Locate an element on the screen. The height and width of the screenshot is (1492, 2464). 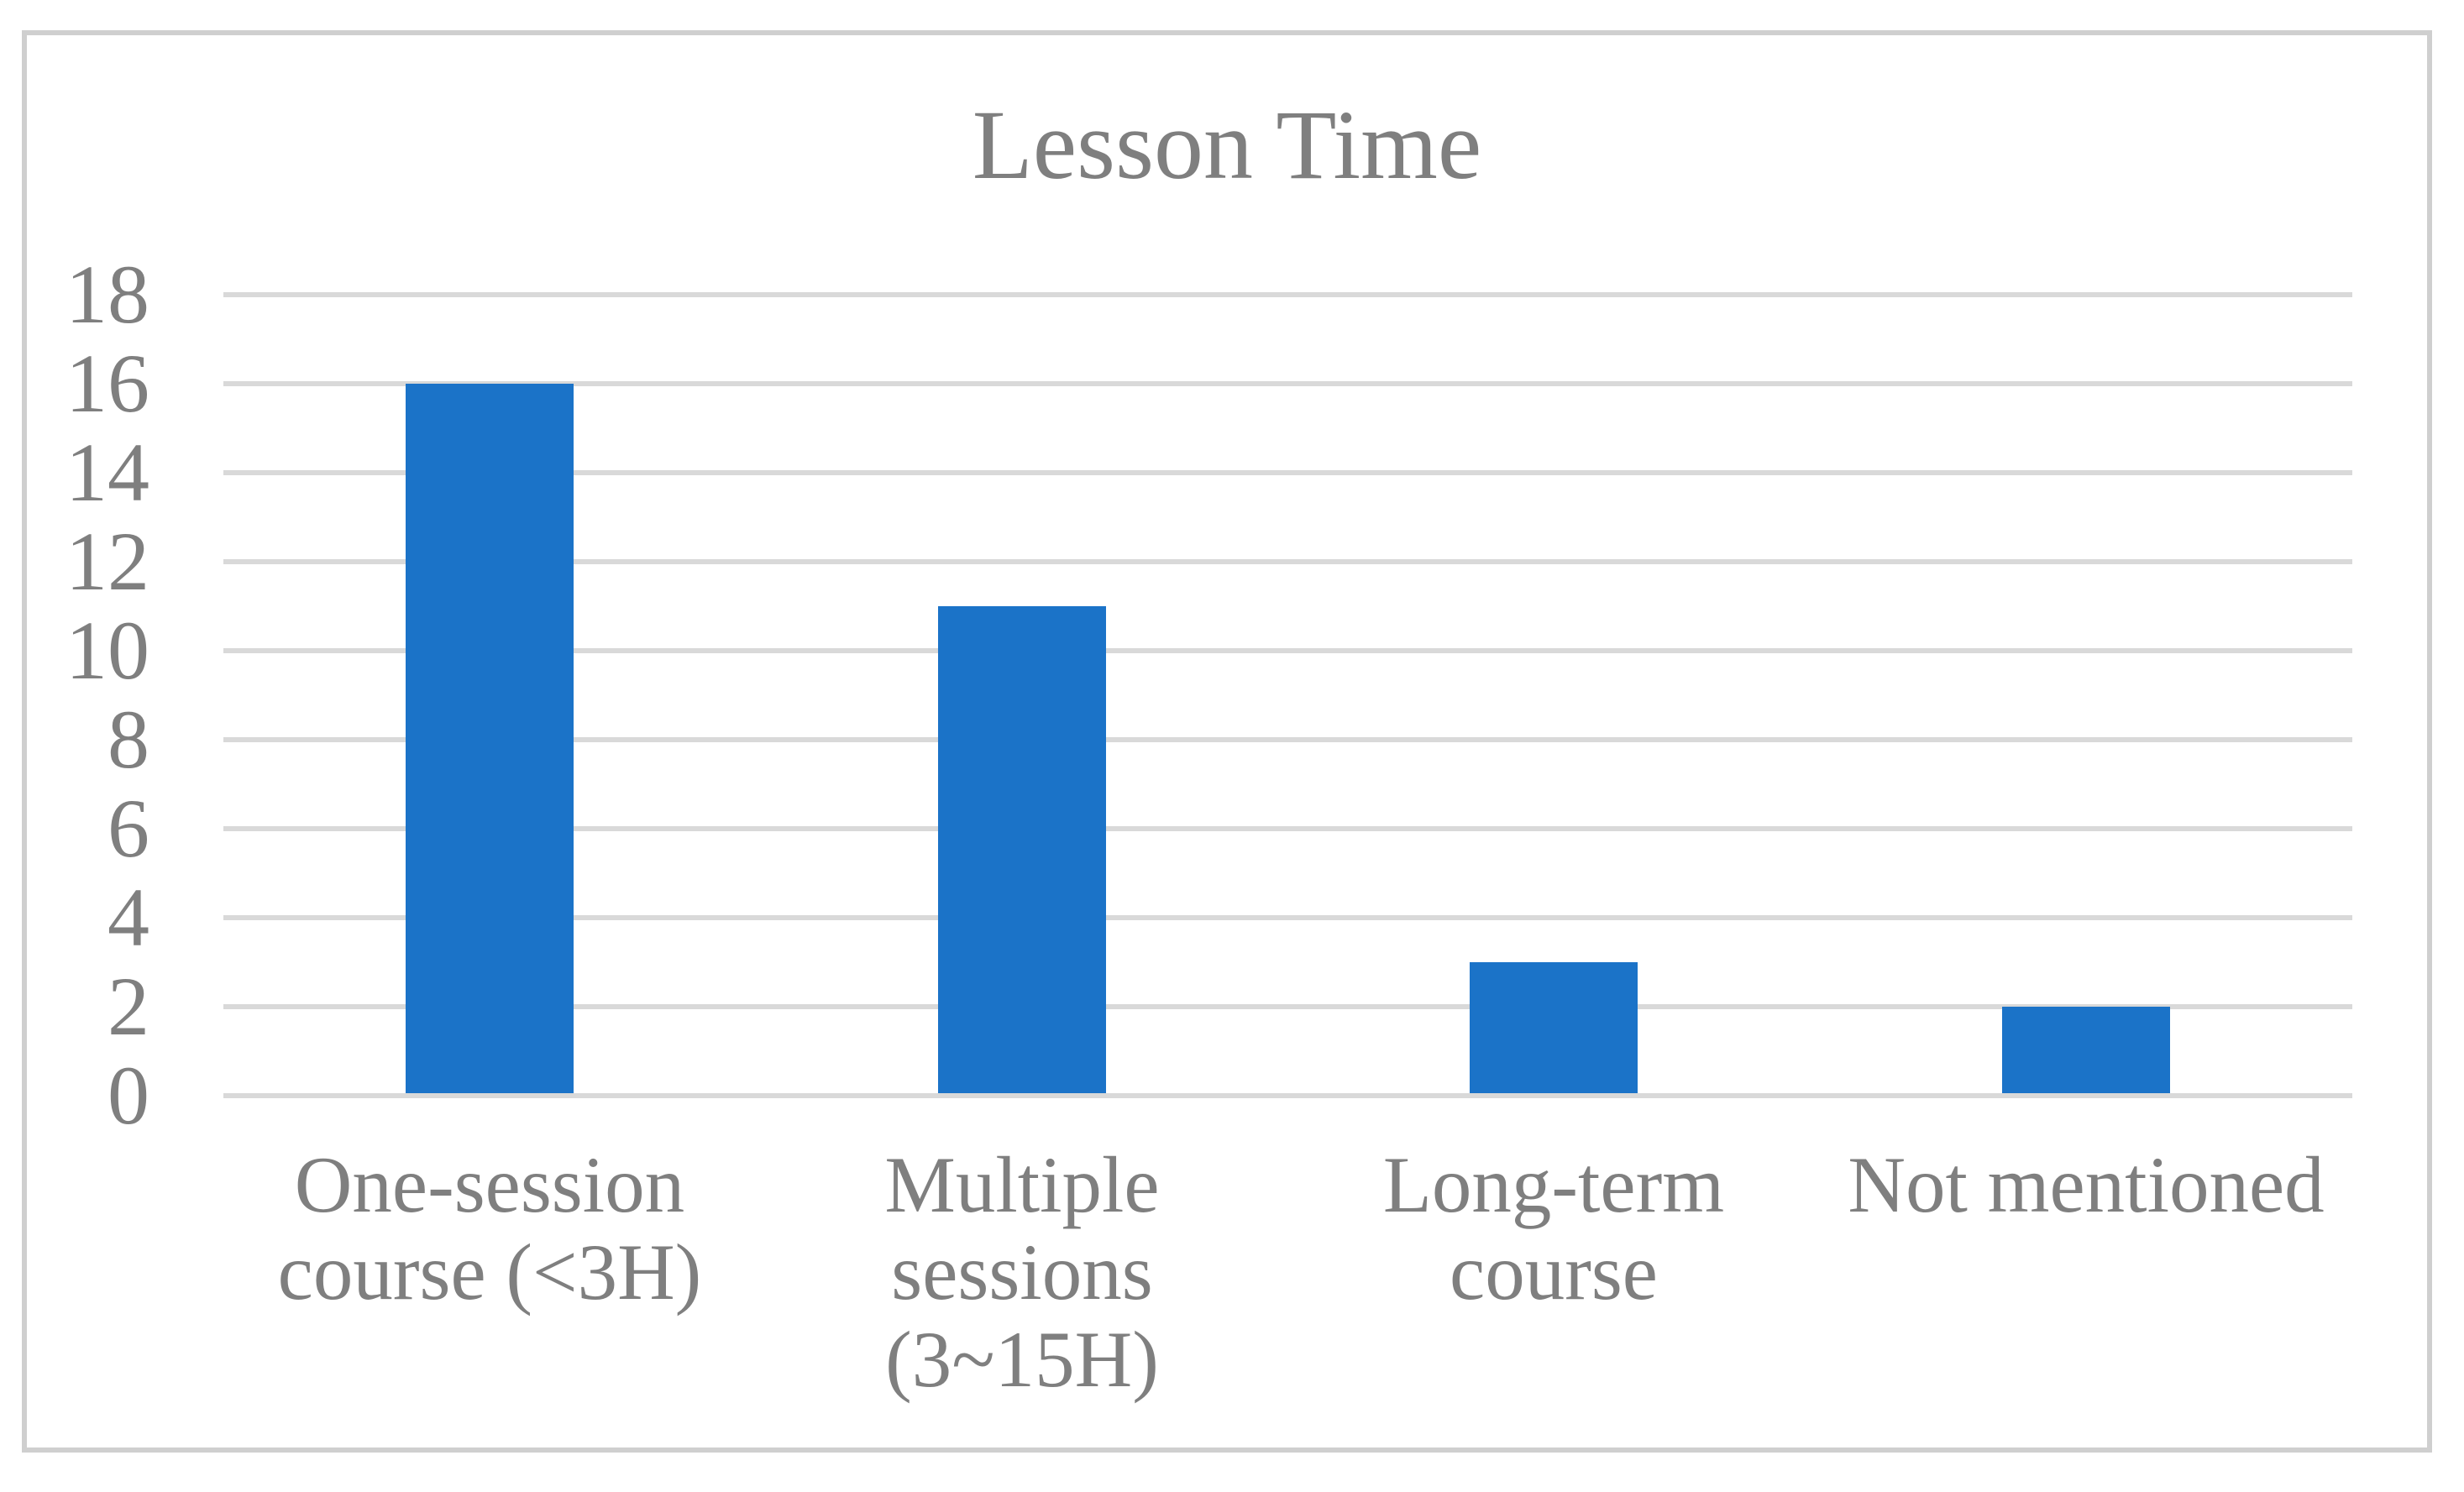
x-axis-category-label-line: sessions is located at coordinates (1022, 1272).